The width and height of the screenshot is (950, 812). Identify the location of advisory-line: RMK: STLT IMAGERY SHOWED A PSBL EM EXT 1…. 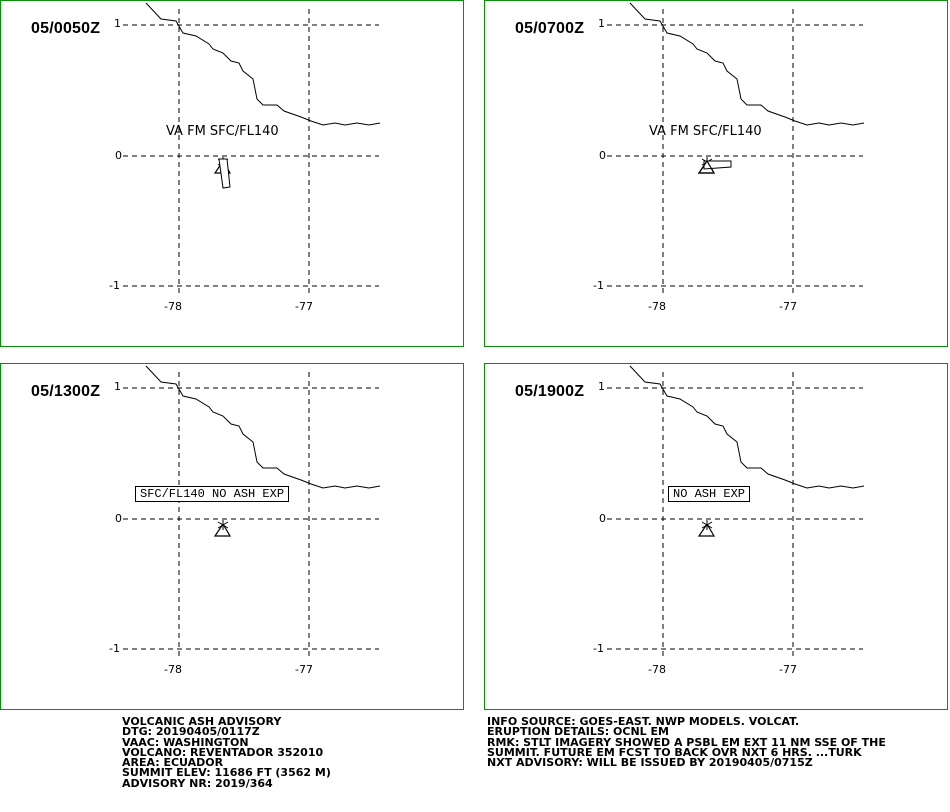
(686, 742).